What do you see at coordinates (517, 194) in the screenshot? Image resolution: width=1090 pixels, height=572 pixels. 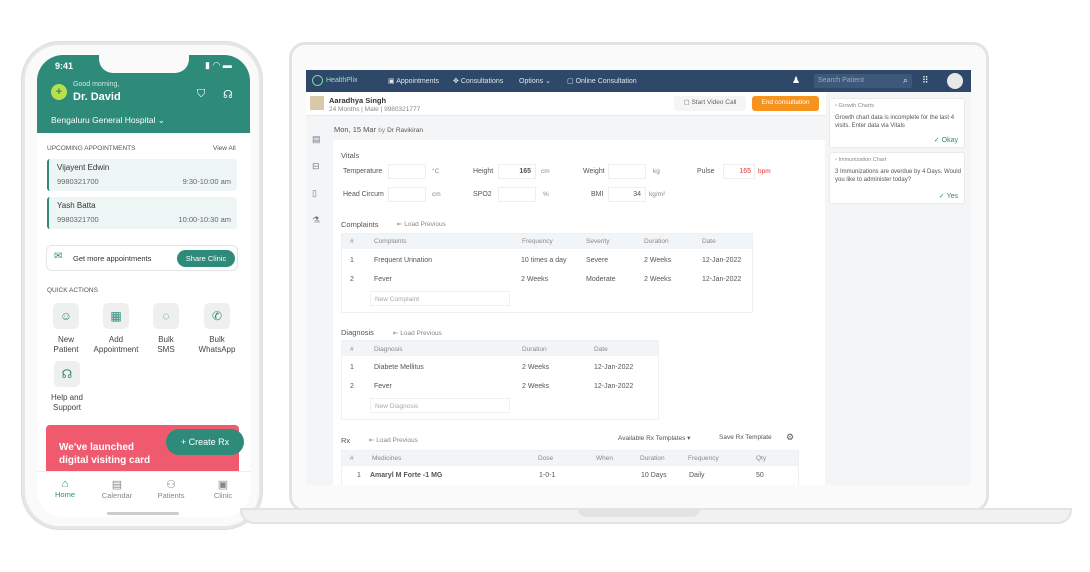 I see `spo2-input` at bounding box center [517, 194].